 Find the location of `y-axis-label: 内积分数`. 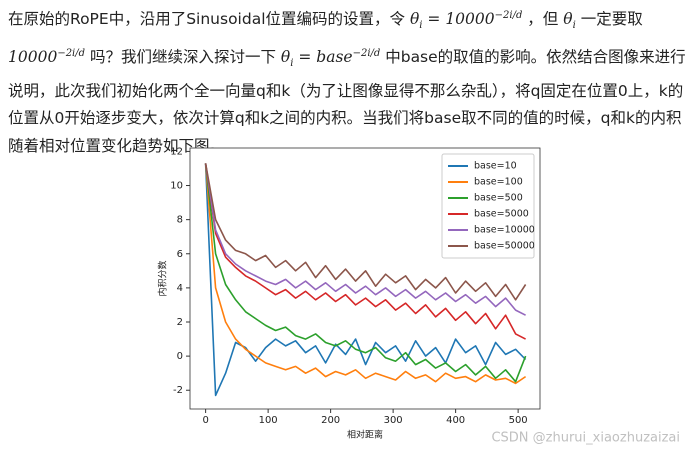

y-axis-label: 内积分数 is located at coordinates (163, 278).